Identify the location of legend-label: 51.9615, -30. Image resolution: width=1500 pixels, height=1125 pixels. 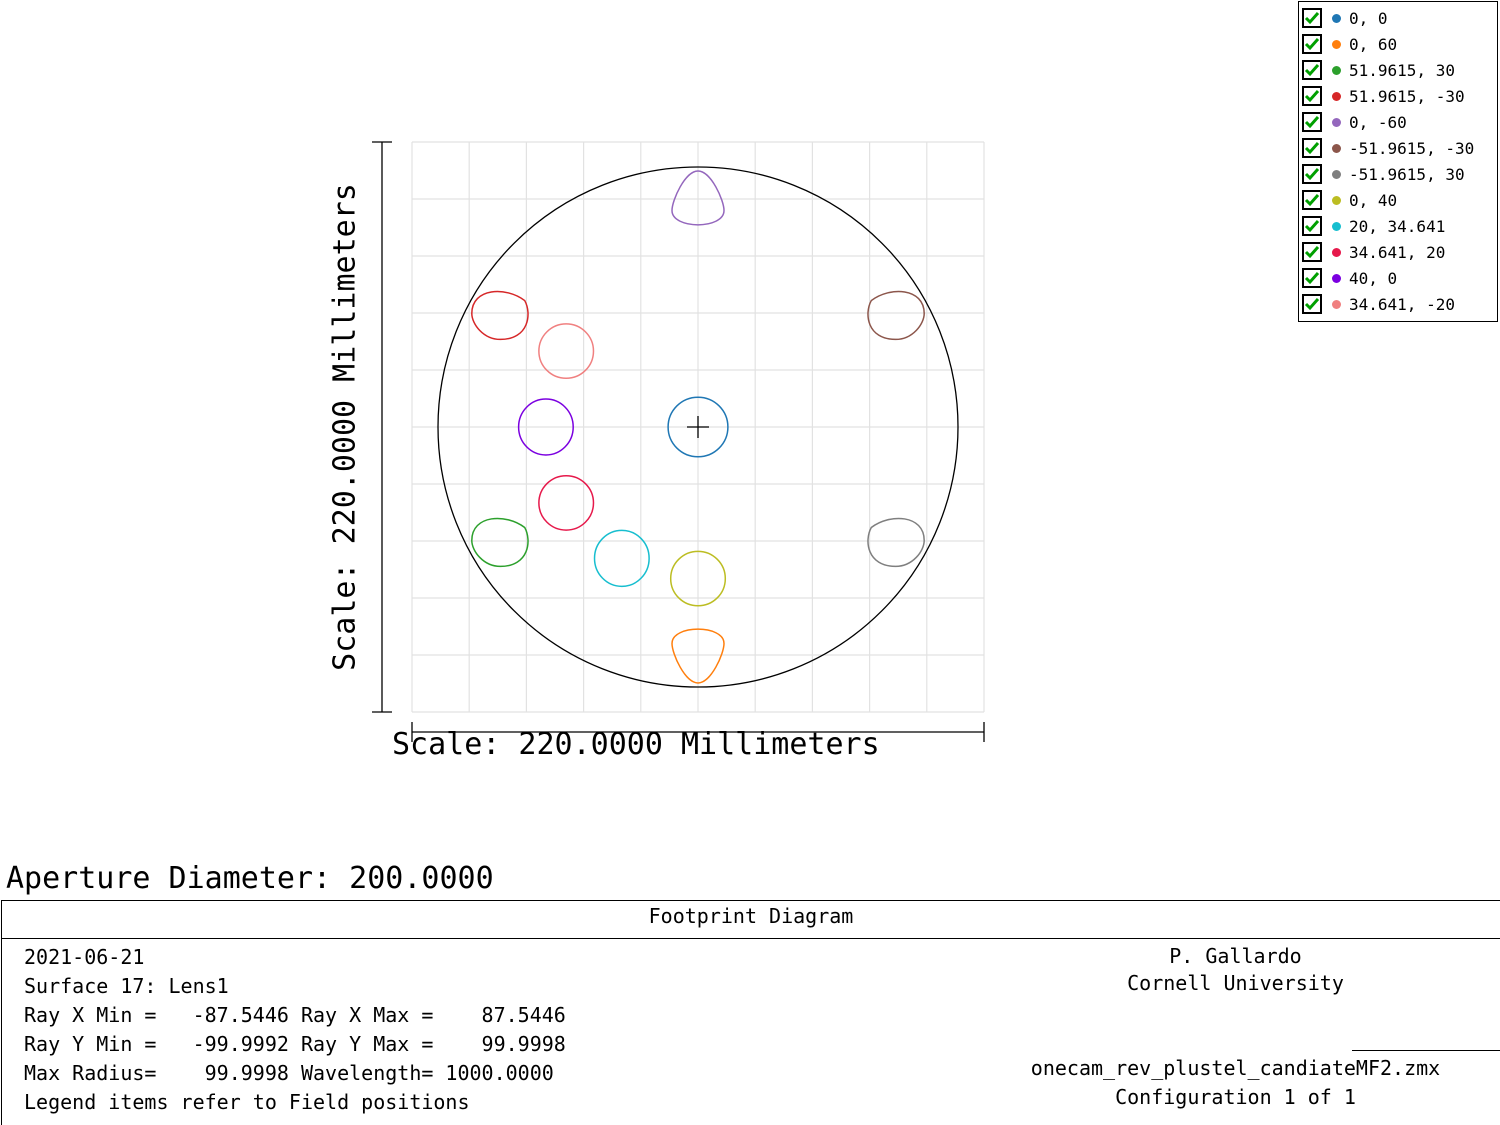
(1407, 96).